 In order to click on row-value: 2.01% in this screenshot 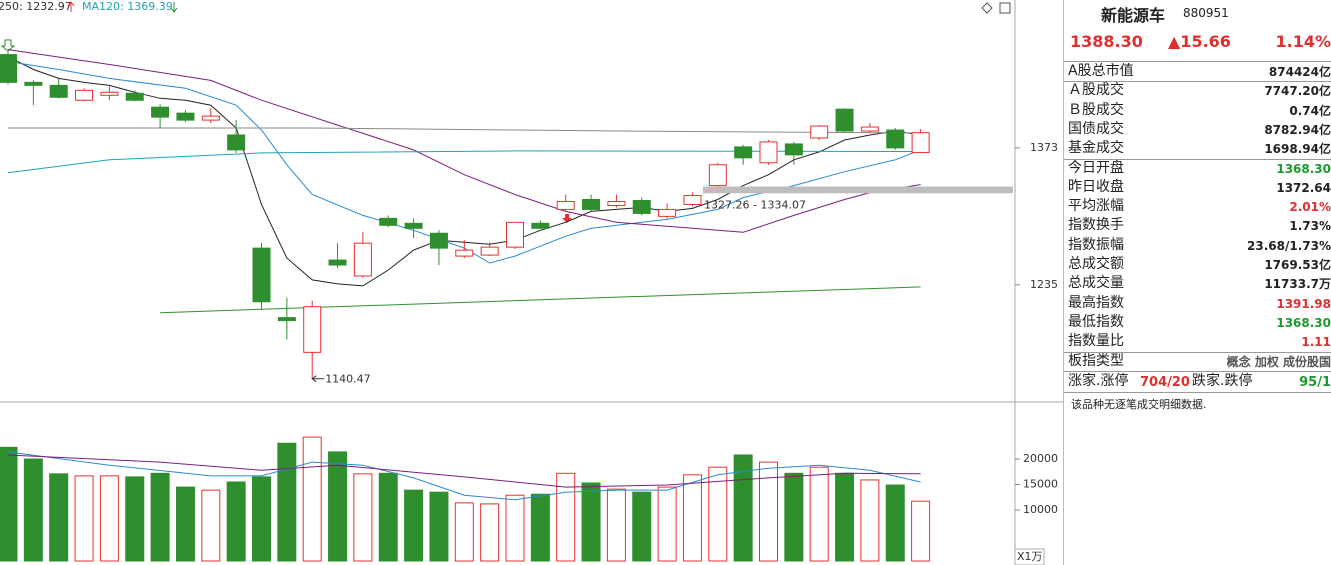, I will do `click(1310, 207)`.